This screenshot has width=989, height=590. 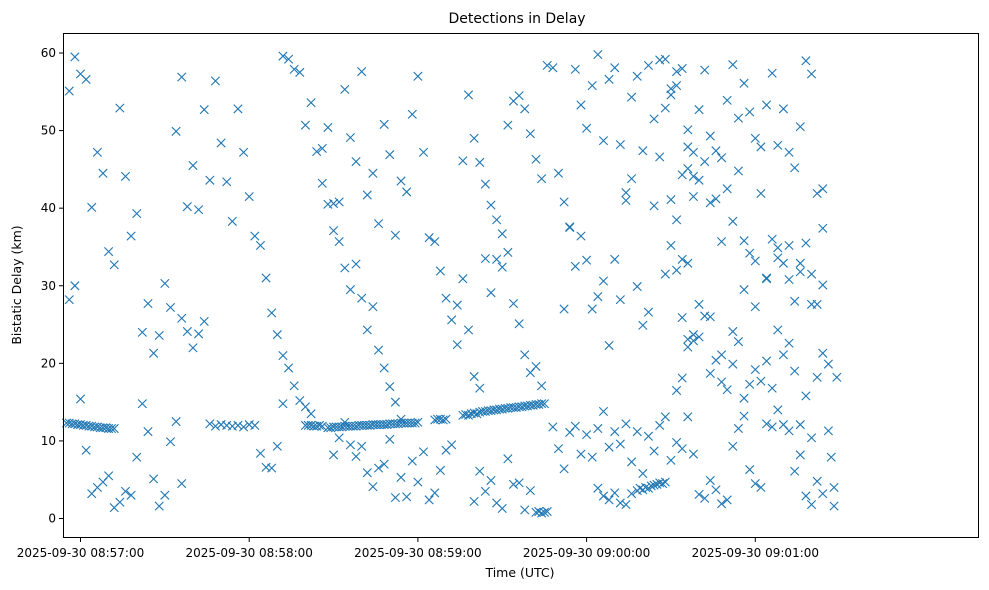 I want to click on x-tick-label: 2025-09-30 08:57:00, so click(x=80, y=553).